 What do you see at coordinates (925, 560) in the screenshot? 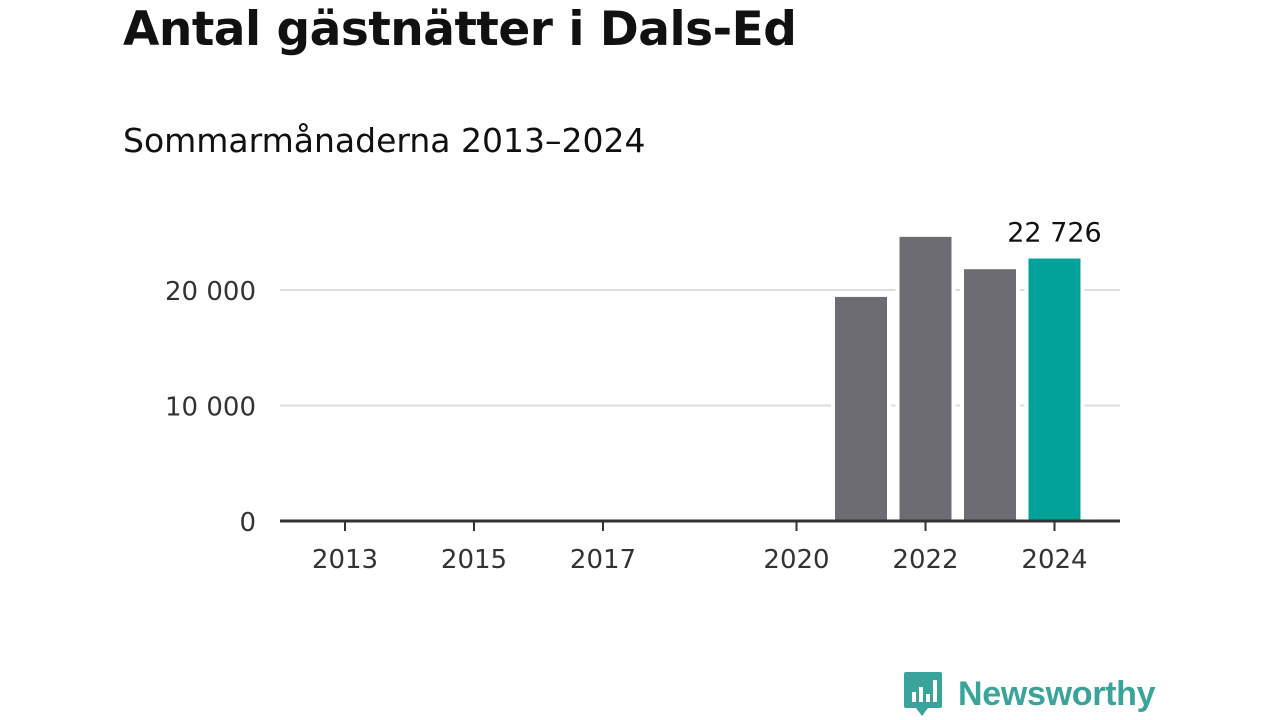
I see `x-tick-label: 2022` at bounding box center [925, 560].